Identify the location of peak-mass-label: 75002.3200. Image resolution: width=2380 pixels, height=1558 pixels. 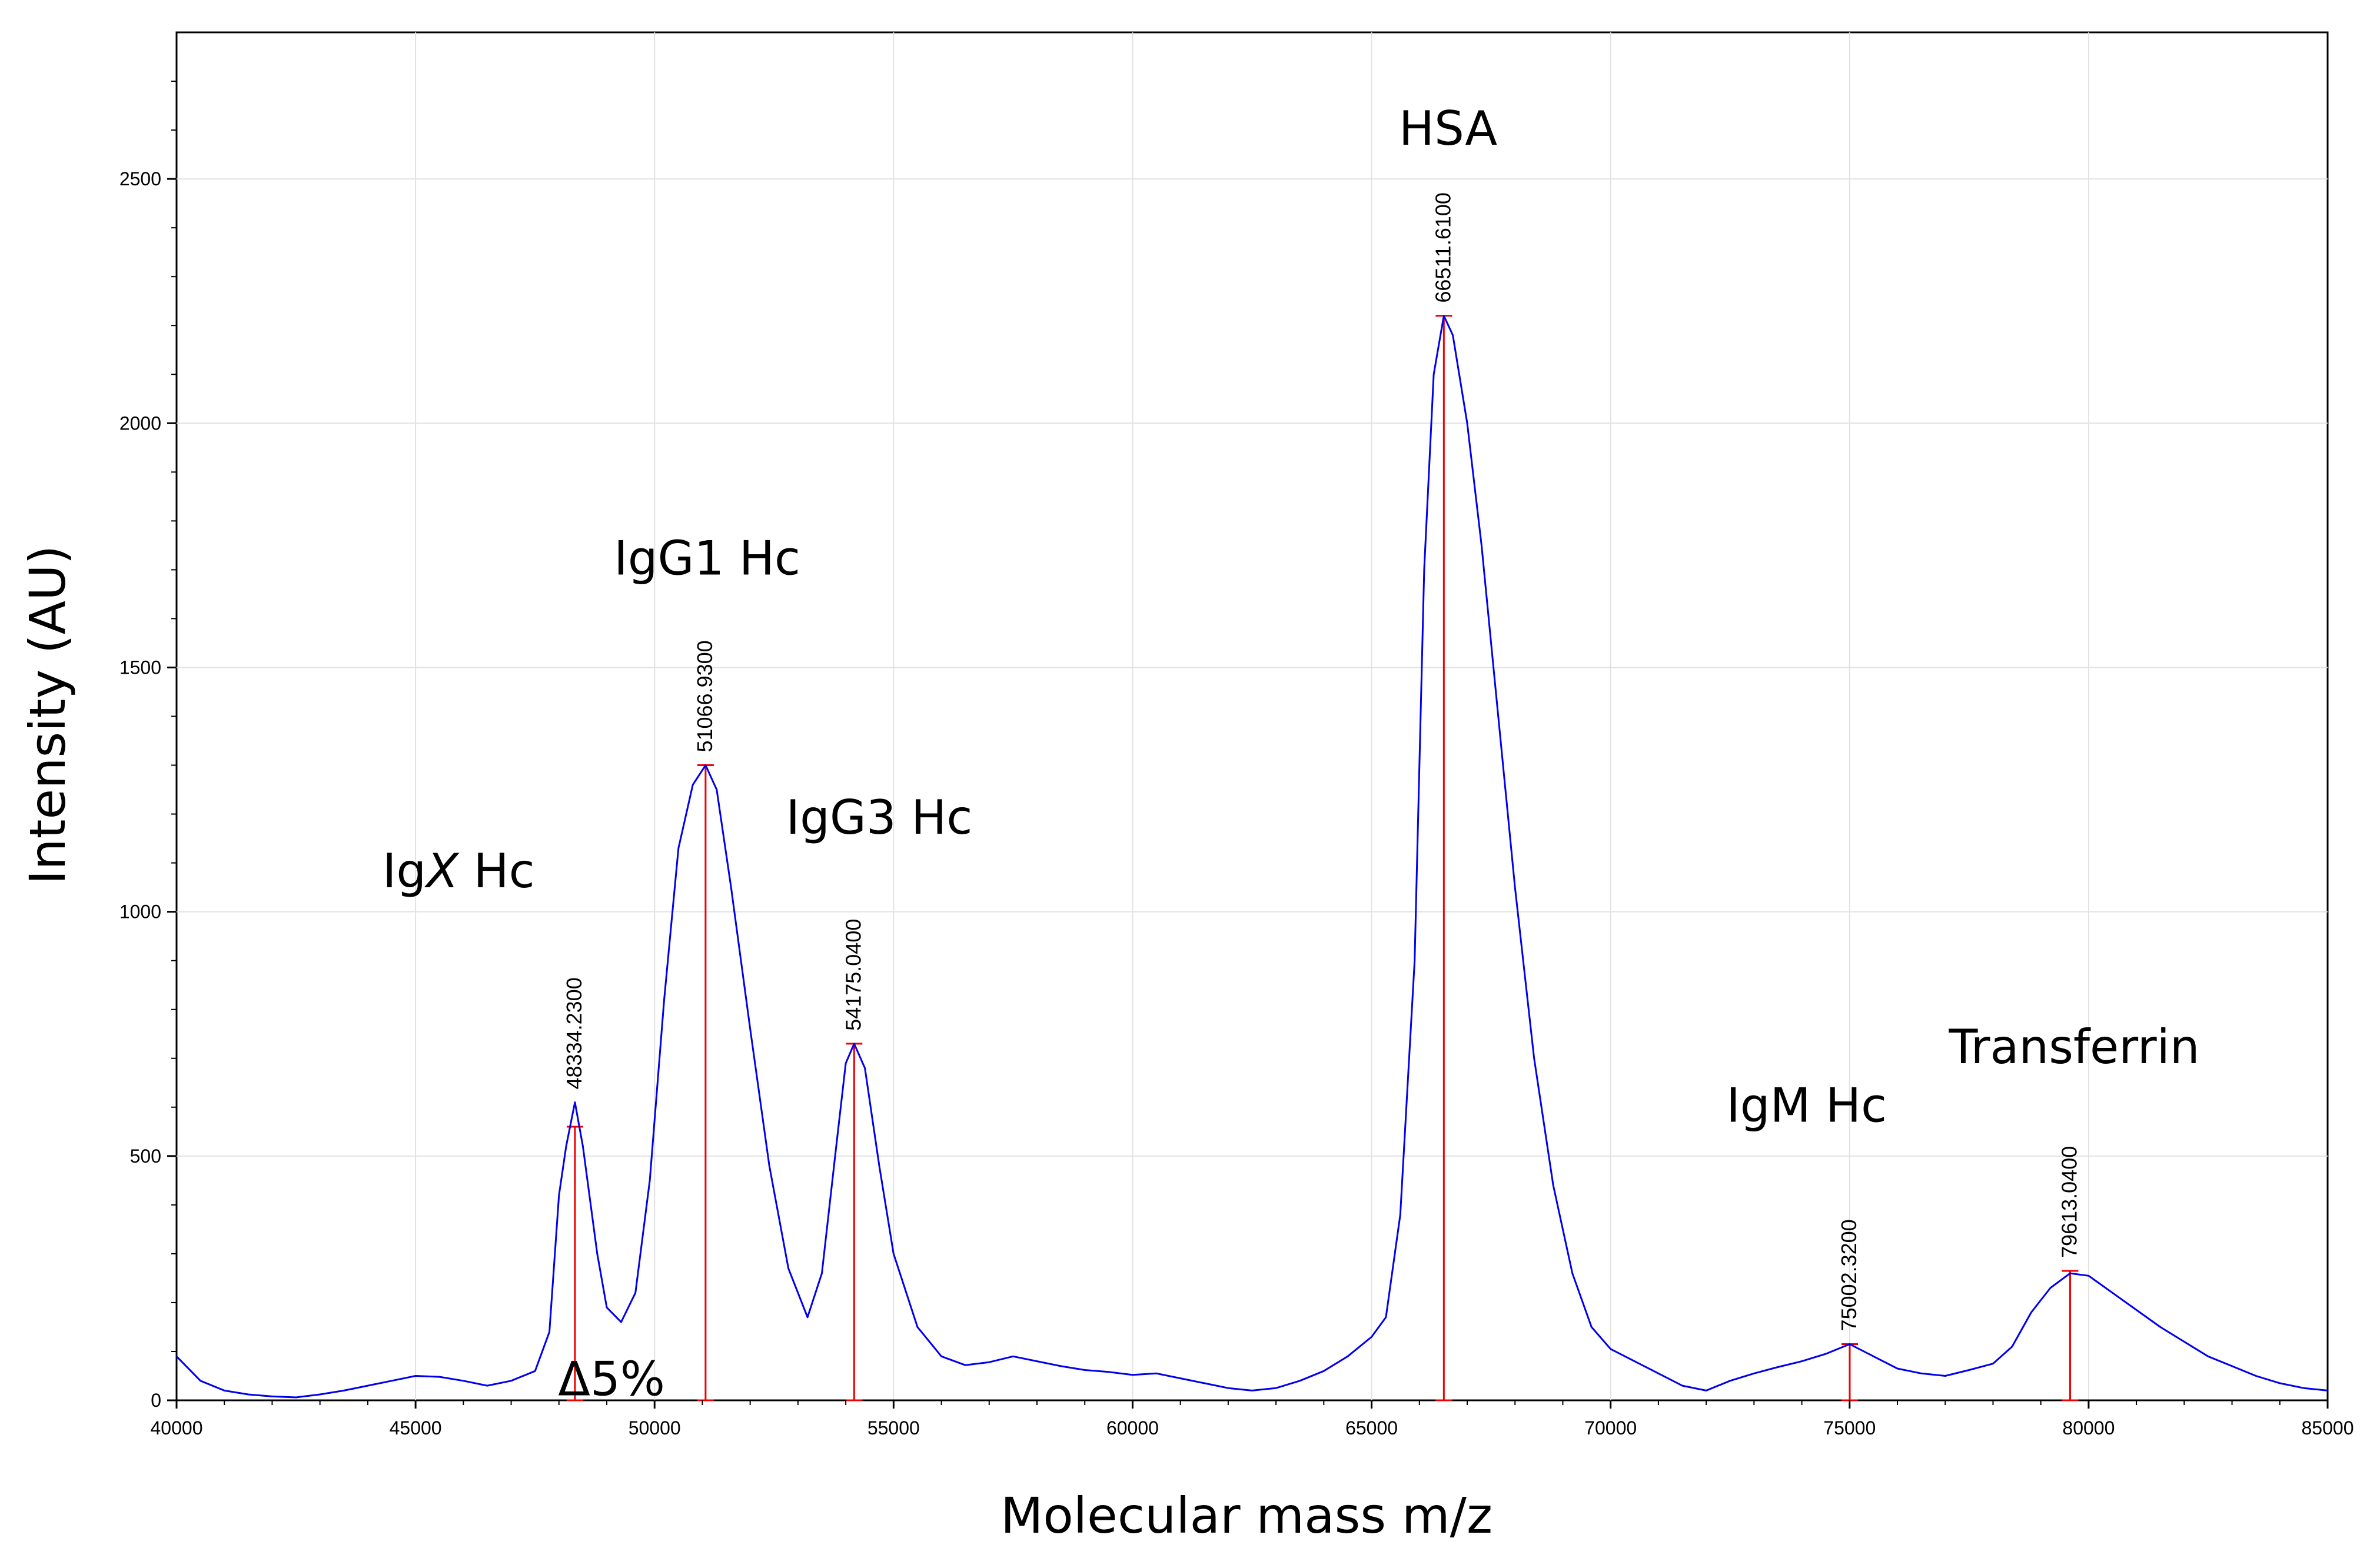
(1849, 1275).